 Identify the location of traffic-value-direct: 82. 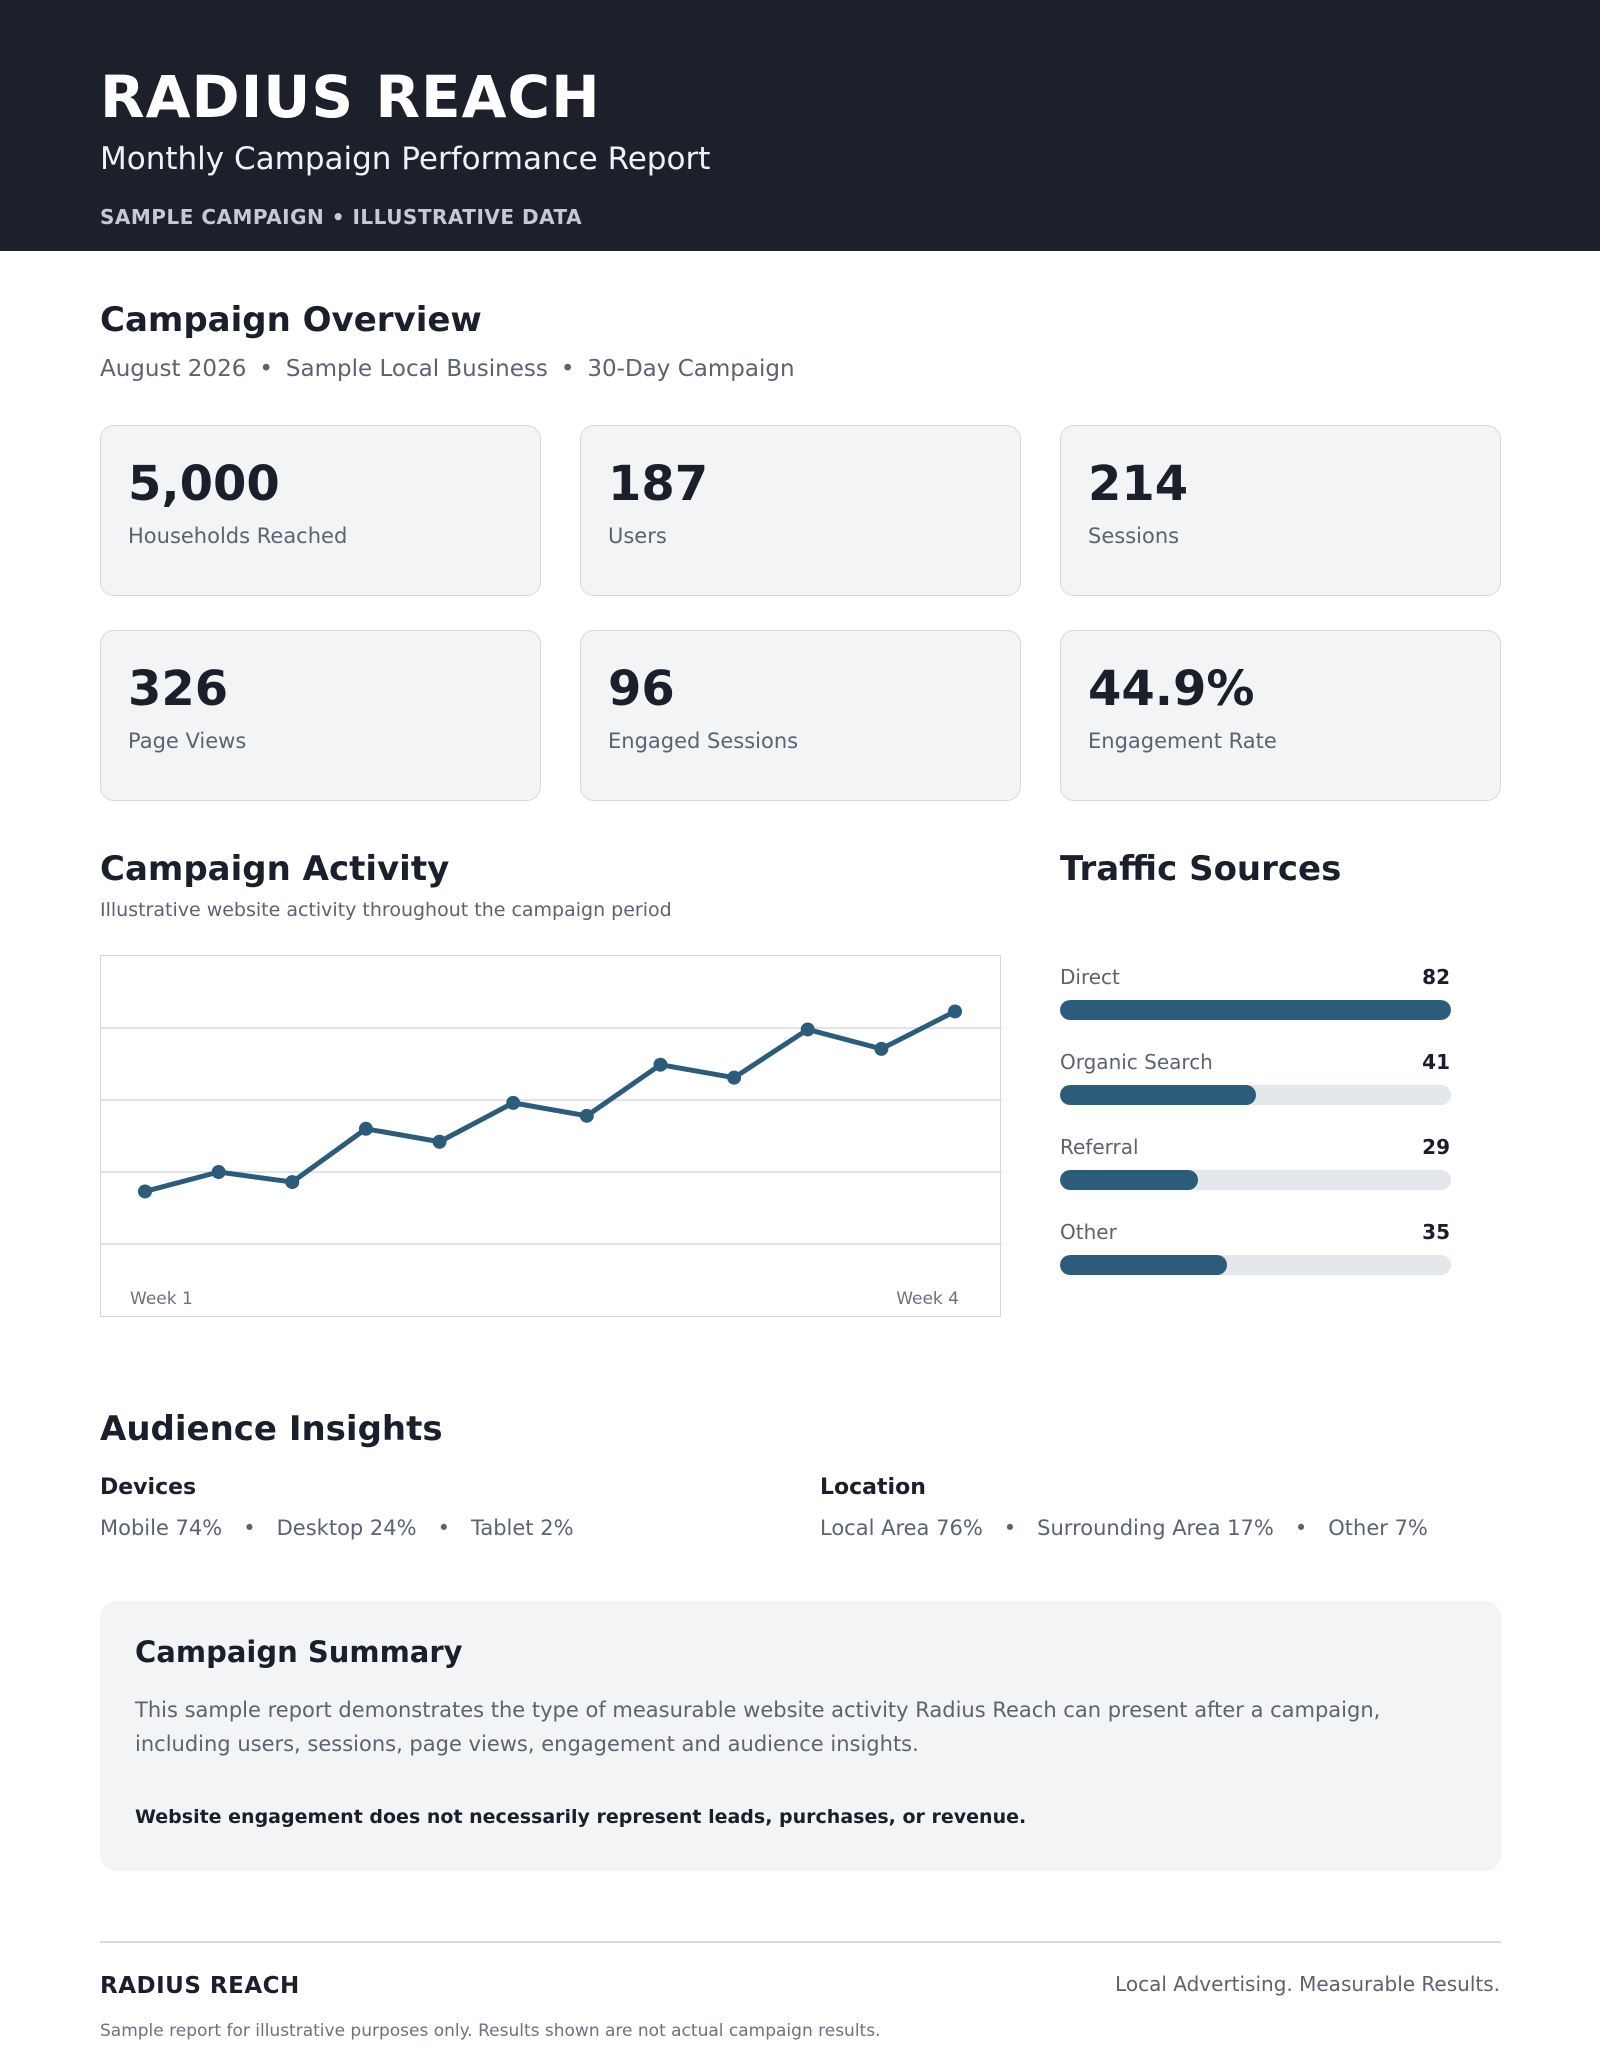
(1436, 977).